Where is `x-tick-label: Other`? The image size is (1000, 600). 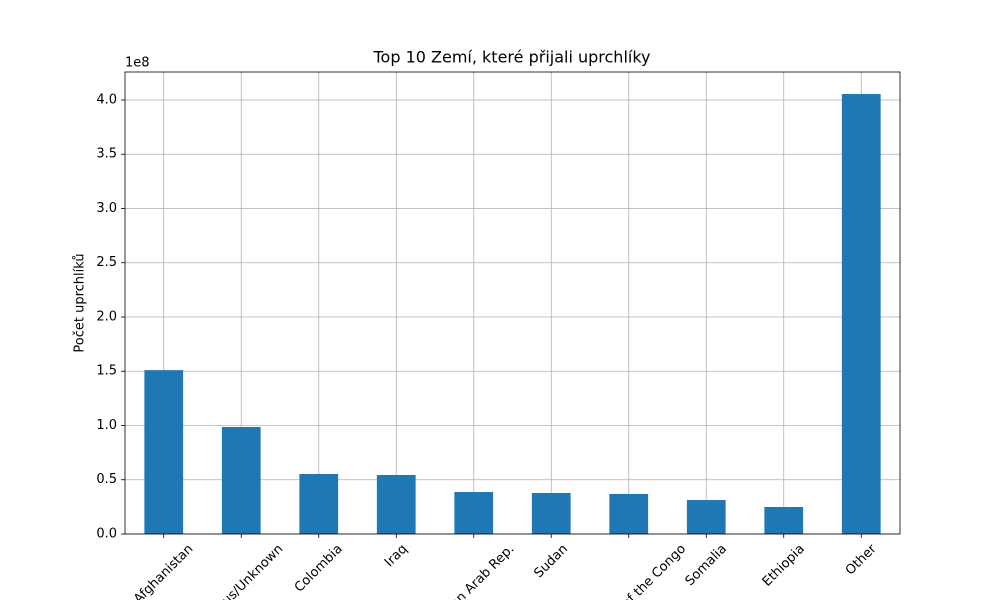
x-tick-label: Other is located at coordinates (861, 559).